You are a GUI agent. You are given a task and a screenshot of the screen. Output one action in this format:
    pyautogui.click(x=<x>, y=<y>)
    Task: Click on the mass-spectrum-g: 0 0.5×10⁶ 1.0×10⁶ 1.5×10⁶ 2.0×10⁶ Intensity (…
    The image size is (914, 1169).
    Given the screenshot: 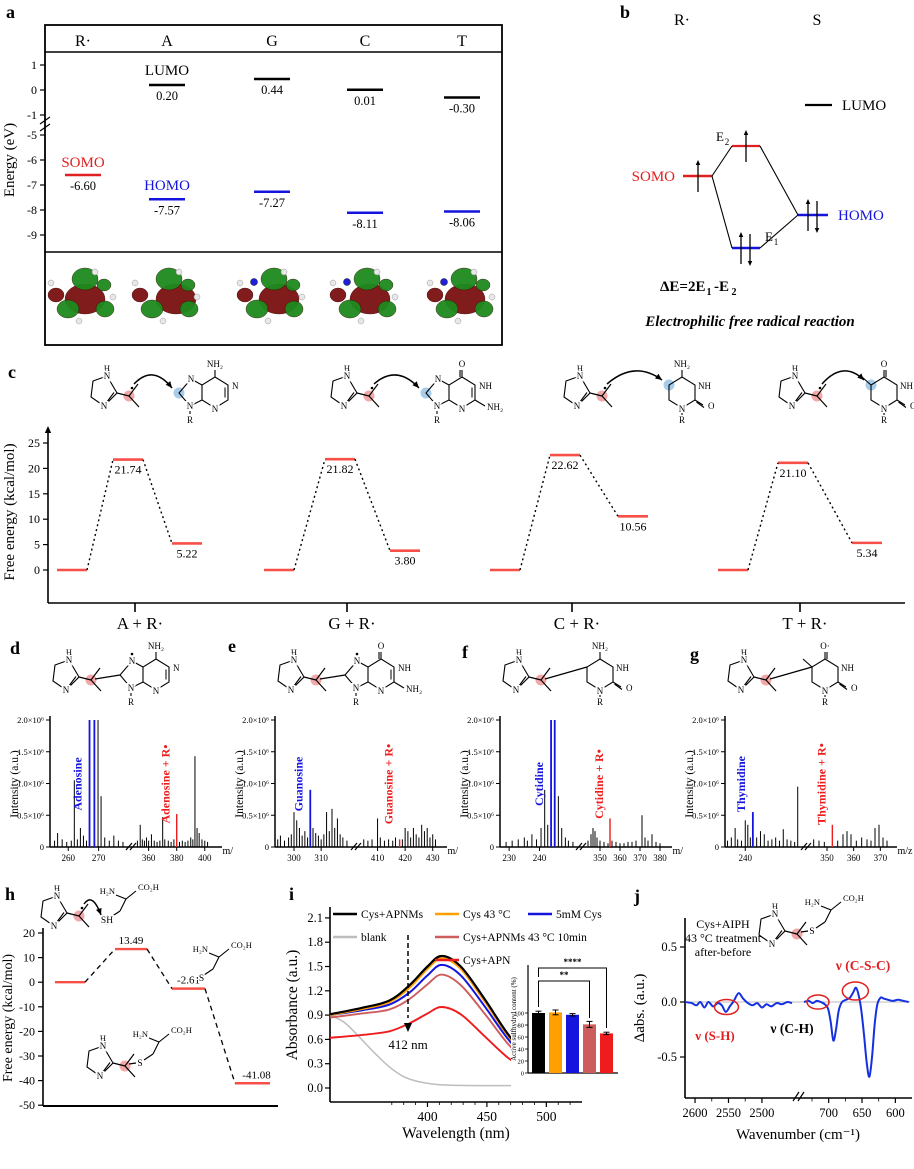 What is the action you would take?
    pyautogui.click(x=798, y=752)
    